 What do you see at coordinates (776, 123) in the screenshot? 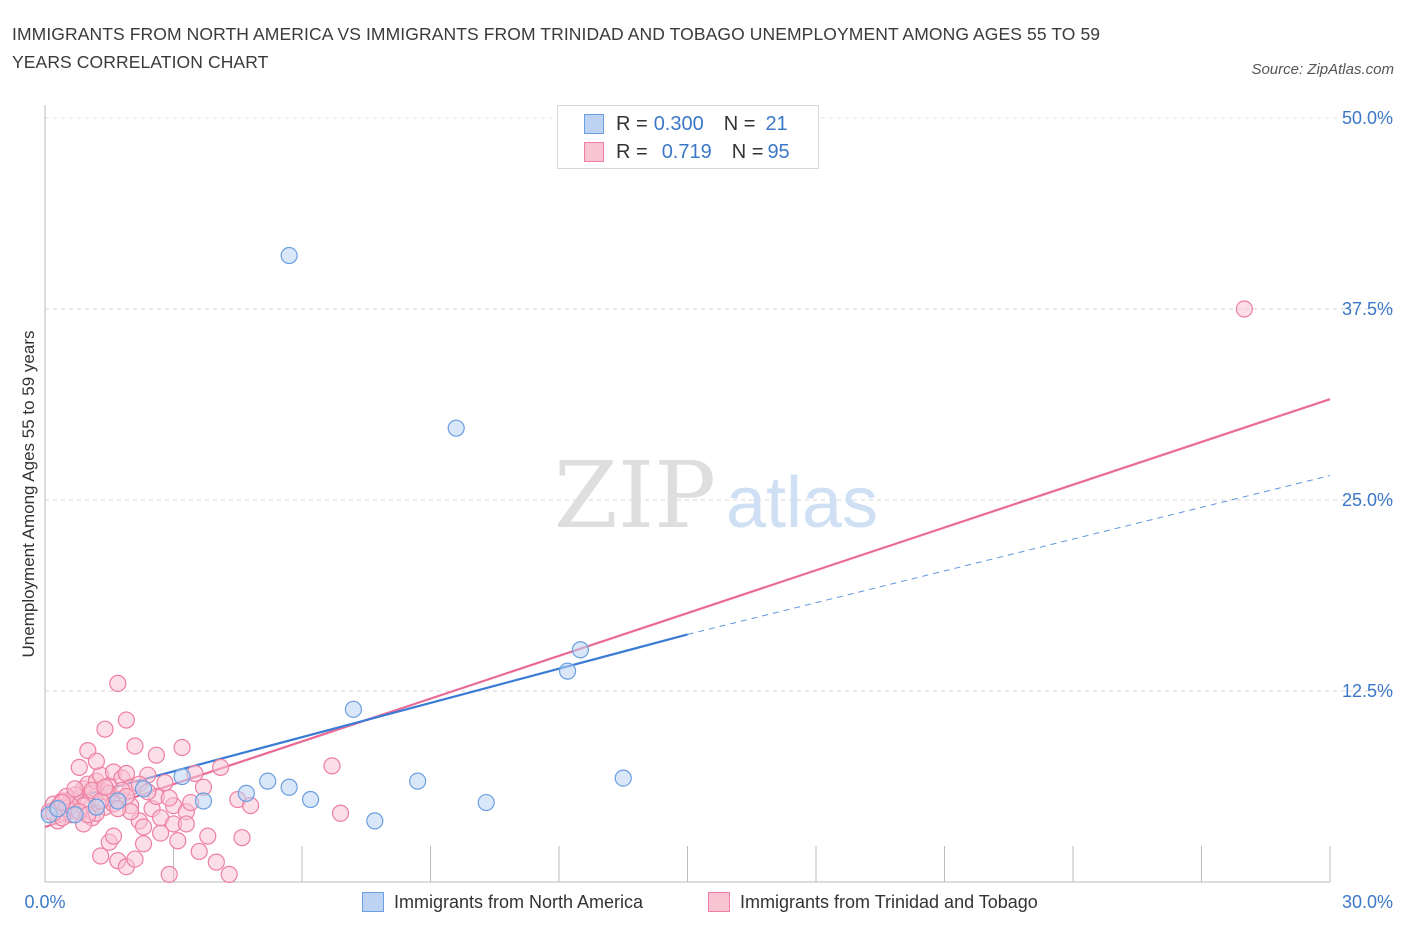
I see `legend-n-value: 21` at bounding box center [776, 123].